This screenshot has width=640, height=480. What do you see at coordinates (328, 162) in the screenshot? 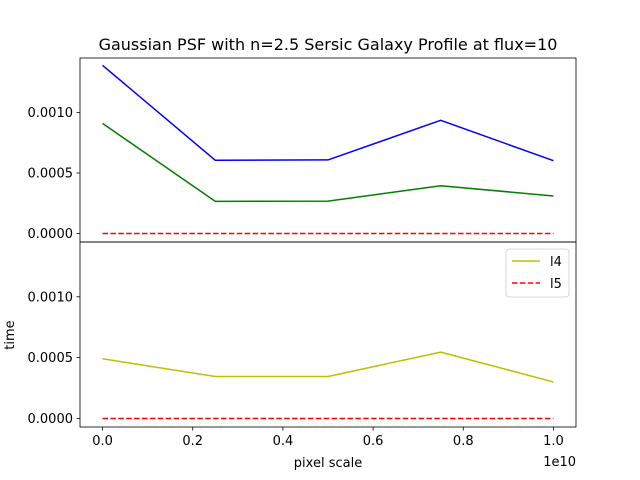
I see `panel-0-series-1-line` at bounding box center [328, 162].